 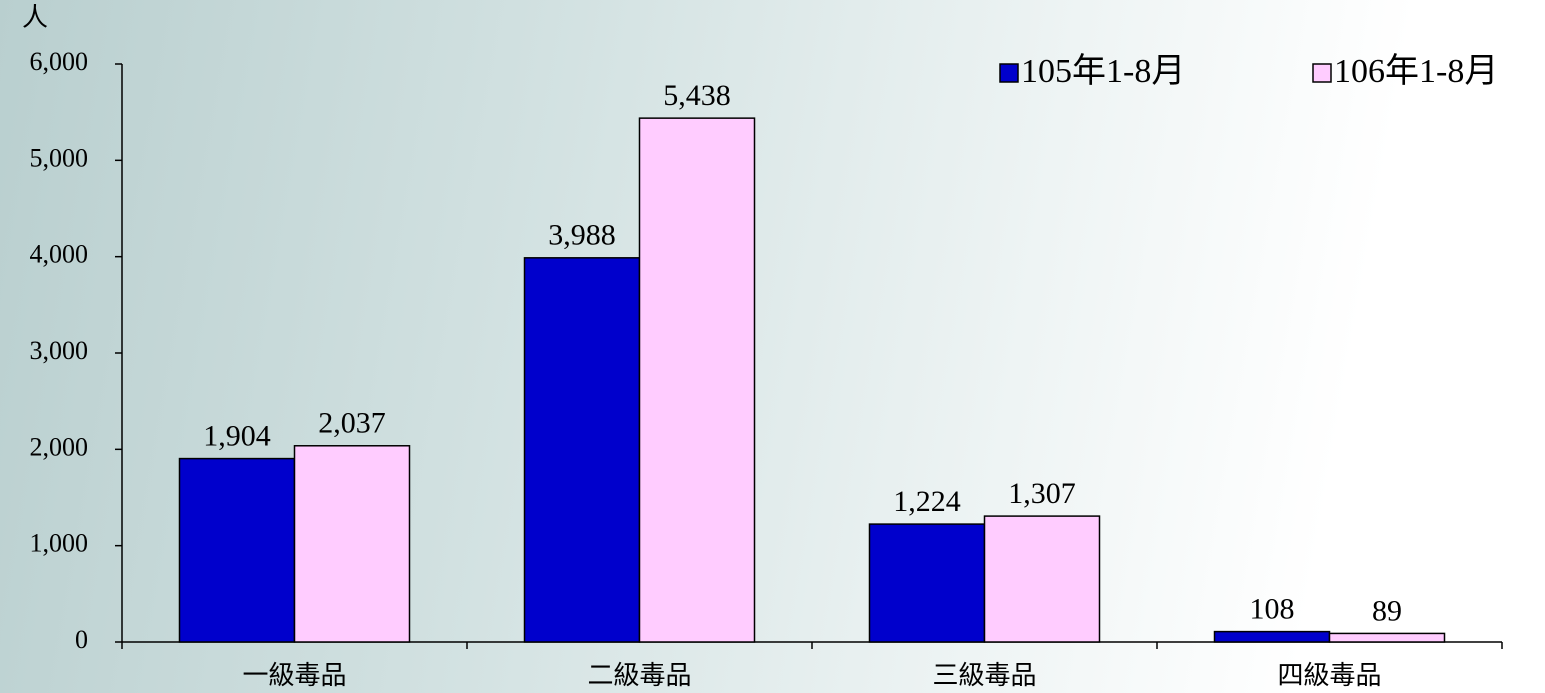 What do you see at coordinates (1272, 608) in the screenshot?
I see `value-label: 108` at bounding box center [1272, 608].